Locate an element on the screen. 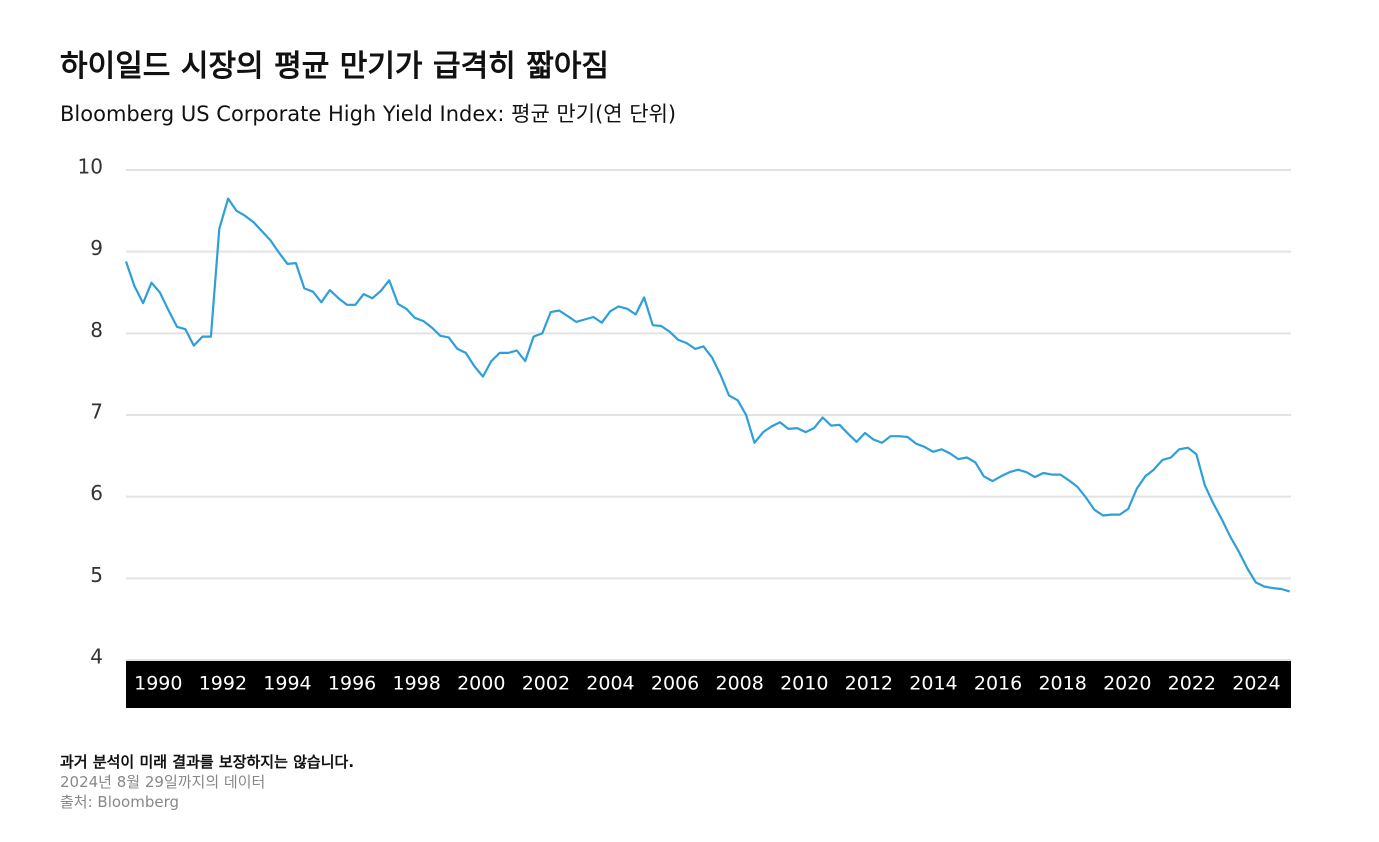  x-tick-label: 2012 is located at coordinates (869, 684).